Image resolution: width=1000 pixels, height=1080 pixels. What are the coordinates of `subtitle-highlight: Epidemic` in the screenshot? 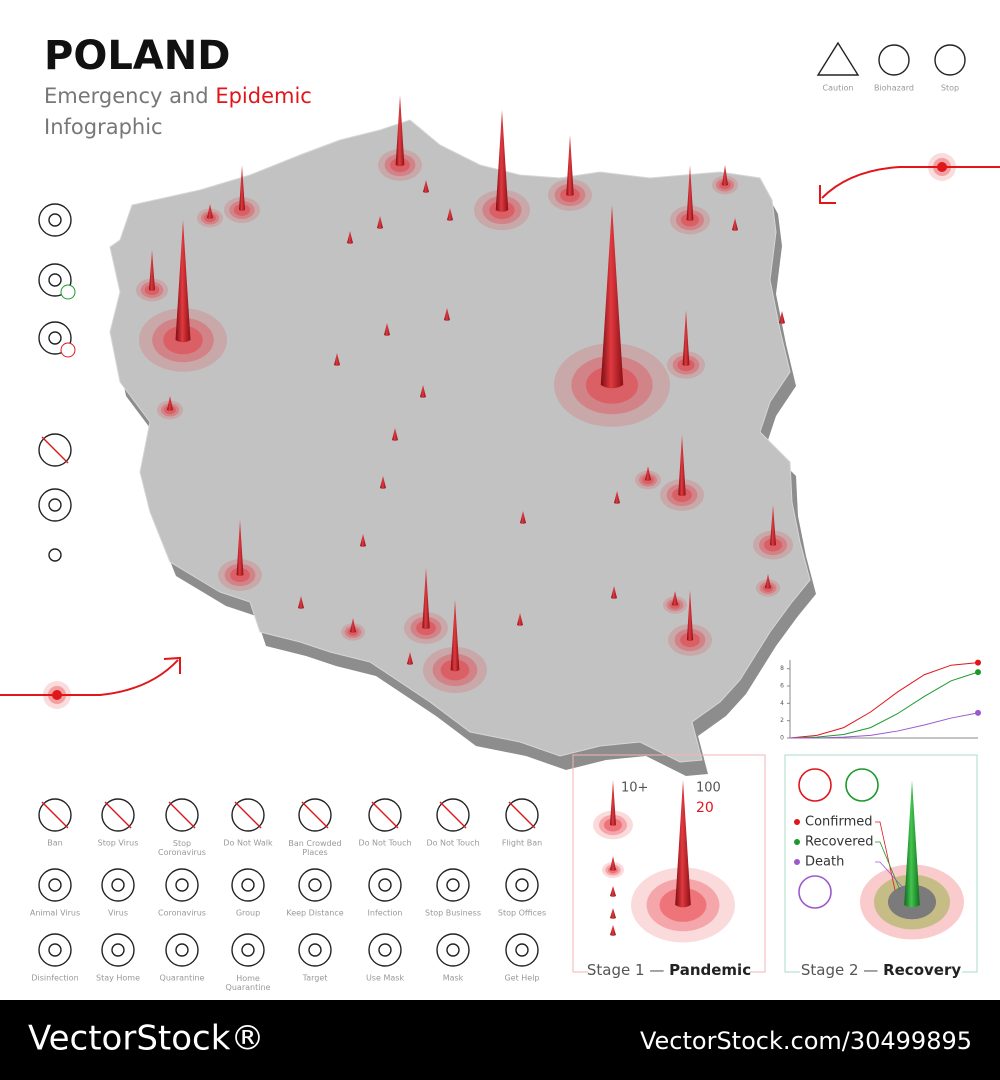 It's located at (263, 96).